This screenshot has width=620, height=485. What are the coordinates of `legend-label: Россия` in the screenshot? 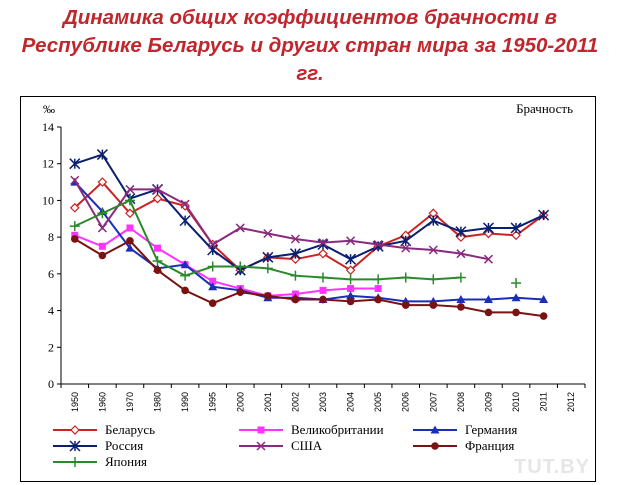 It's located at (124, 445).